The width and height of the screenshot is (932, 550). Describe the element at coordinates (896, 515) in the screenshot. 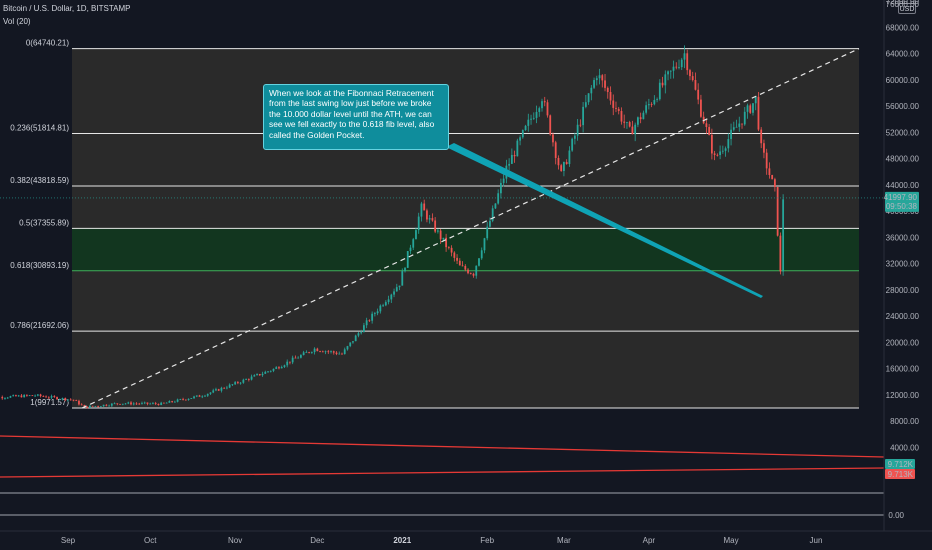

I see `volume-tick-label: 0.00` at that location.